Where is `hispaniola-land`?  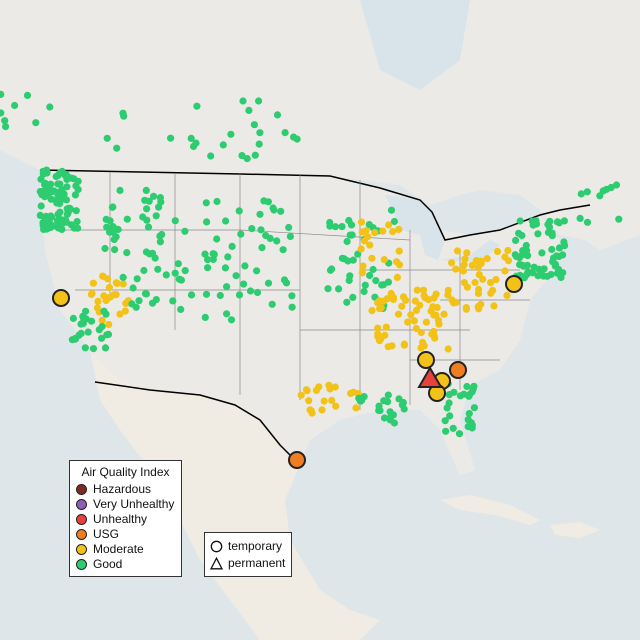 hispaniola-land is located at coordinates (575, 530).